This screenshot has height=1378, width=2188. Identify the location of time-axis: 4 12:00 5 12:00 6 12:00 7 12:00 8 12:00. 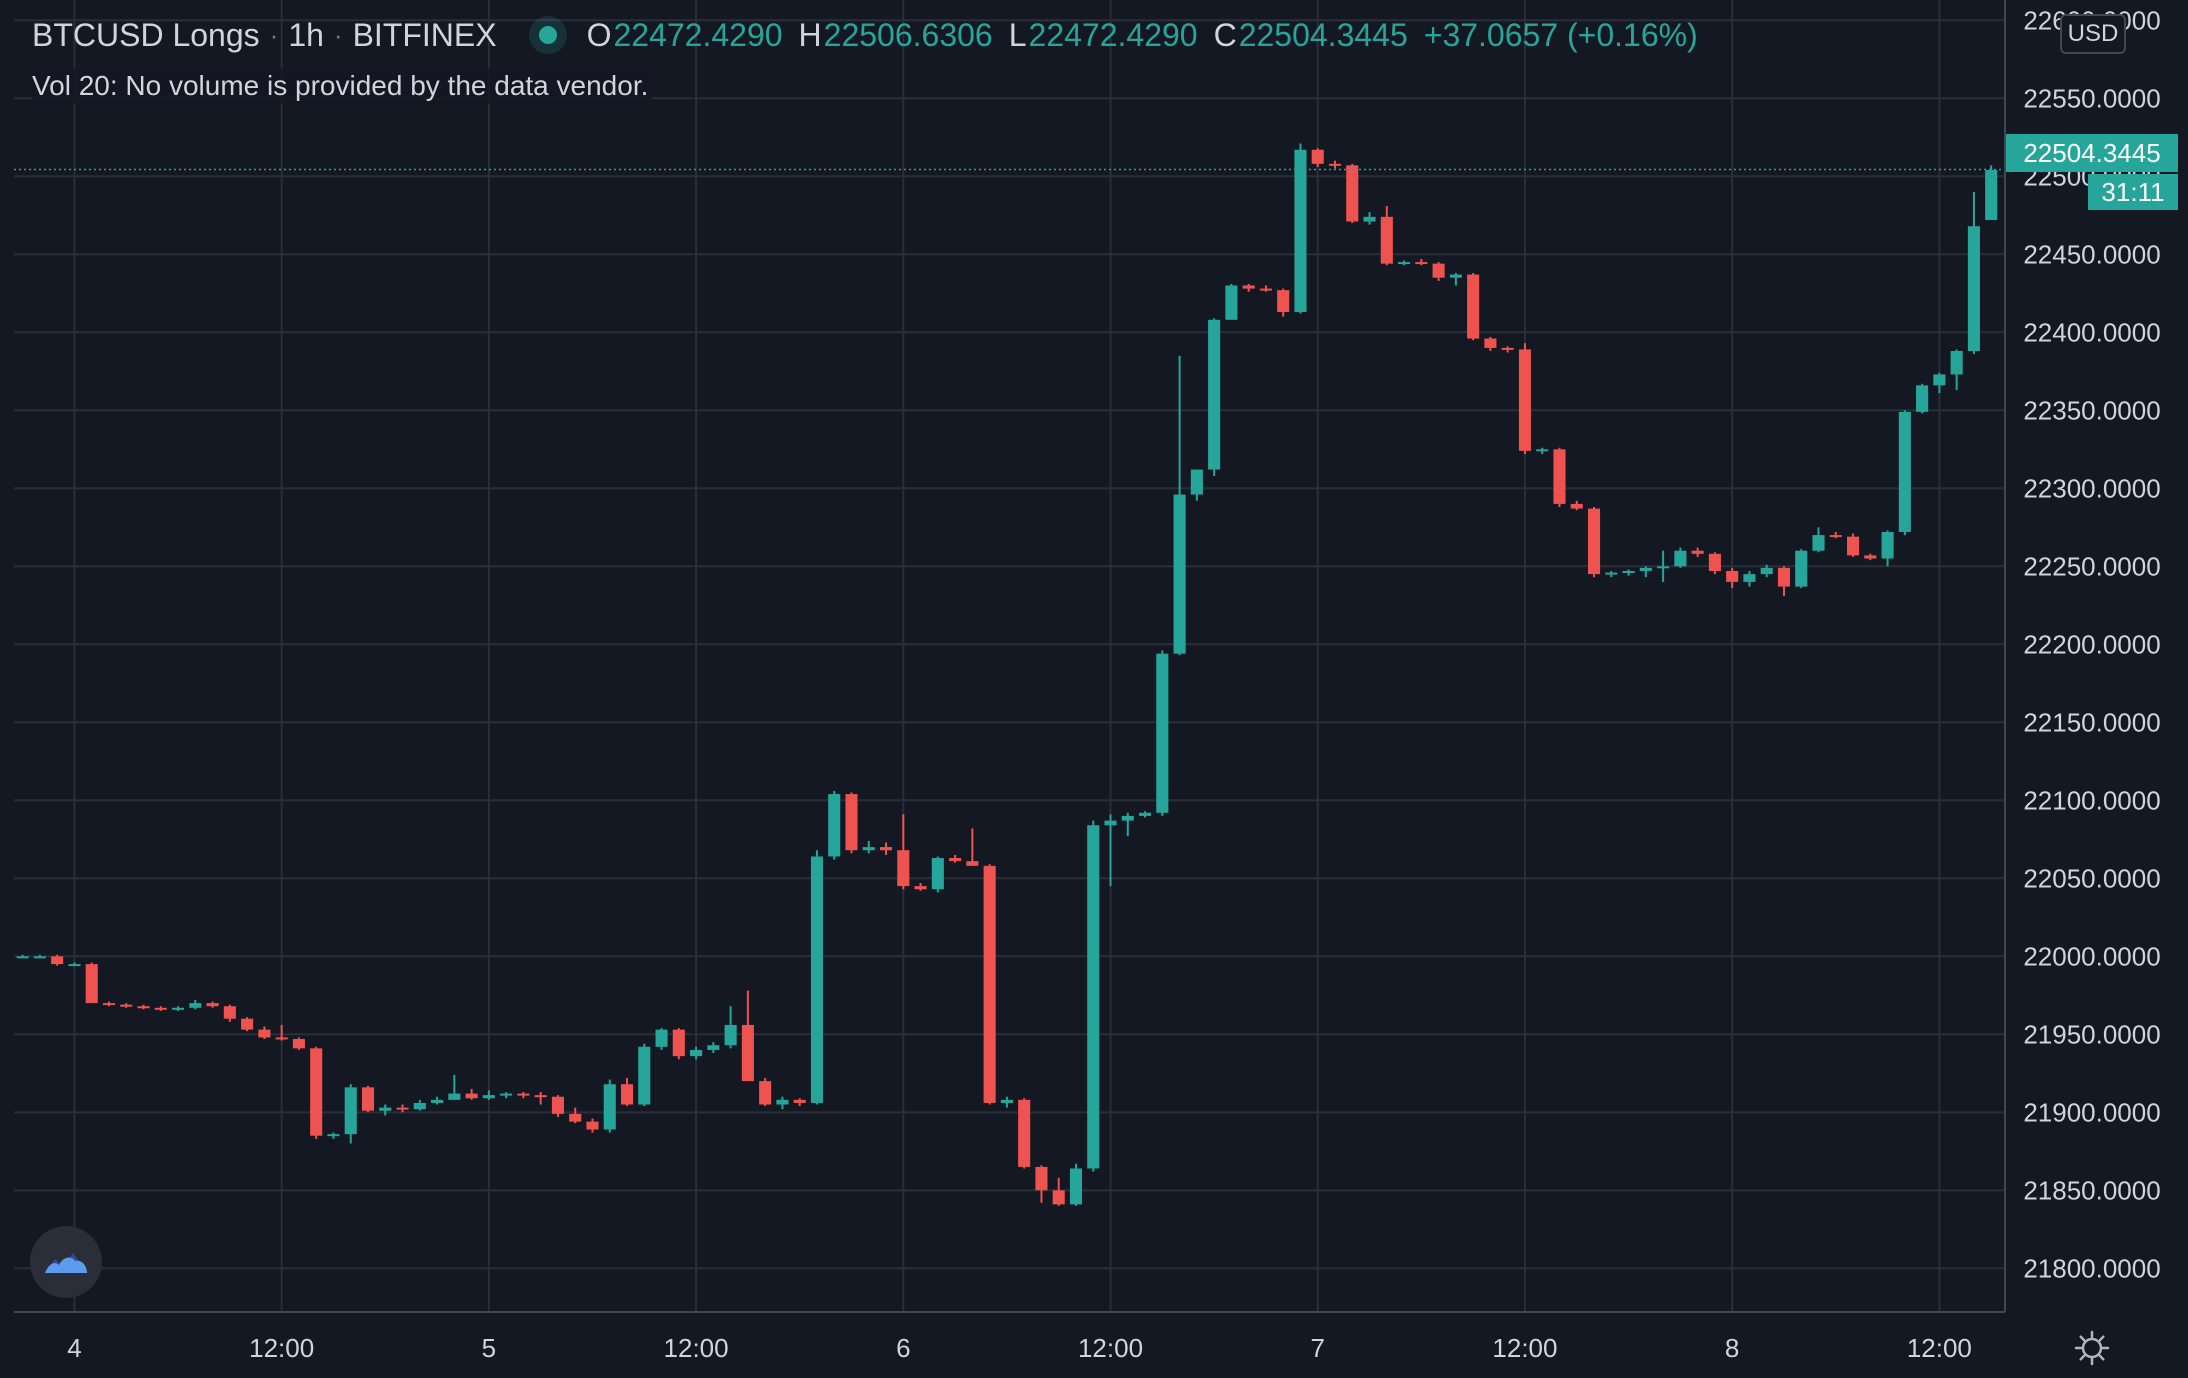
(1019, 1348).